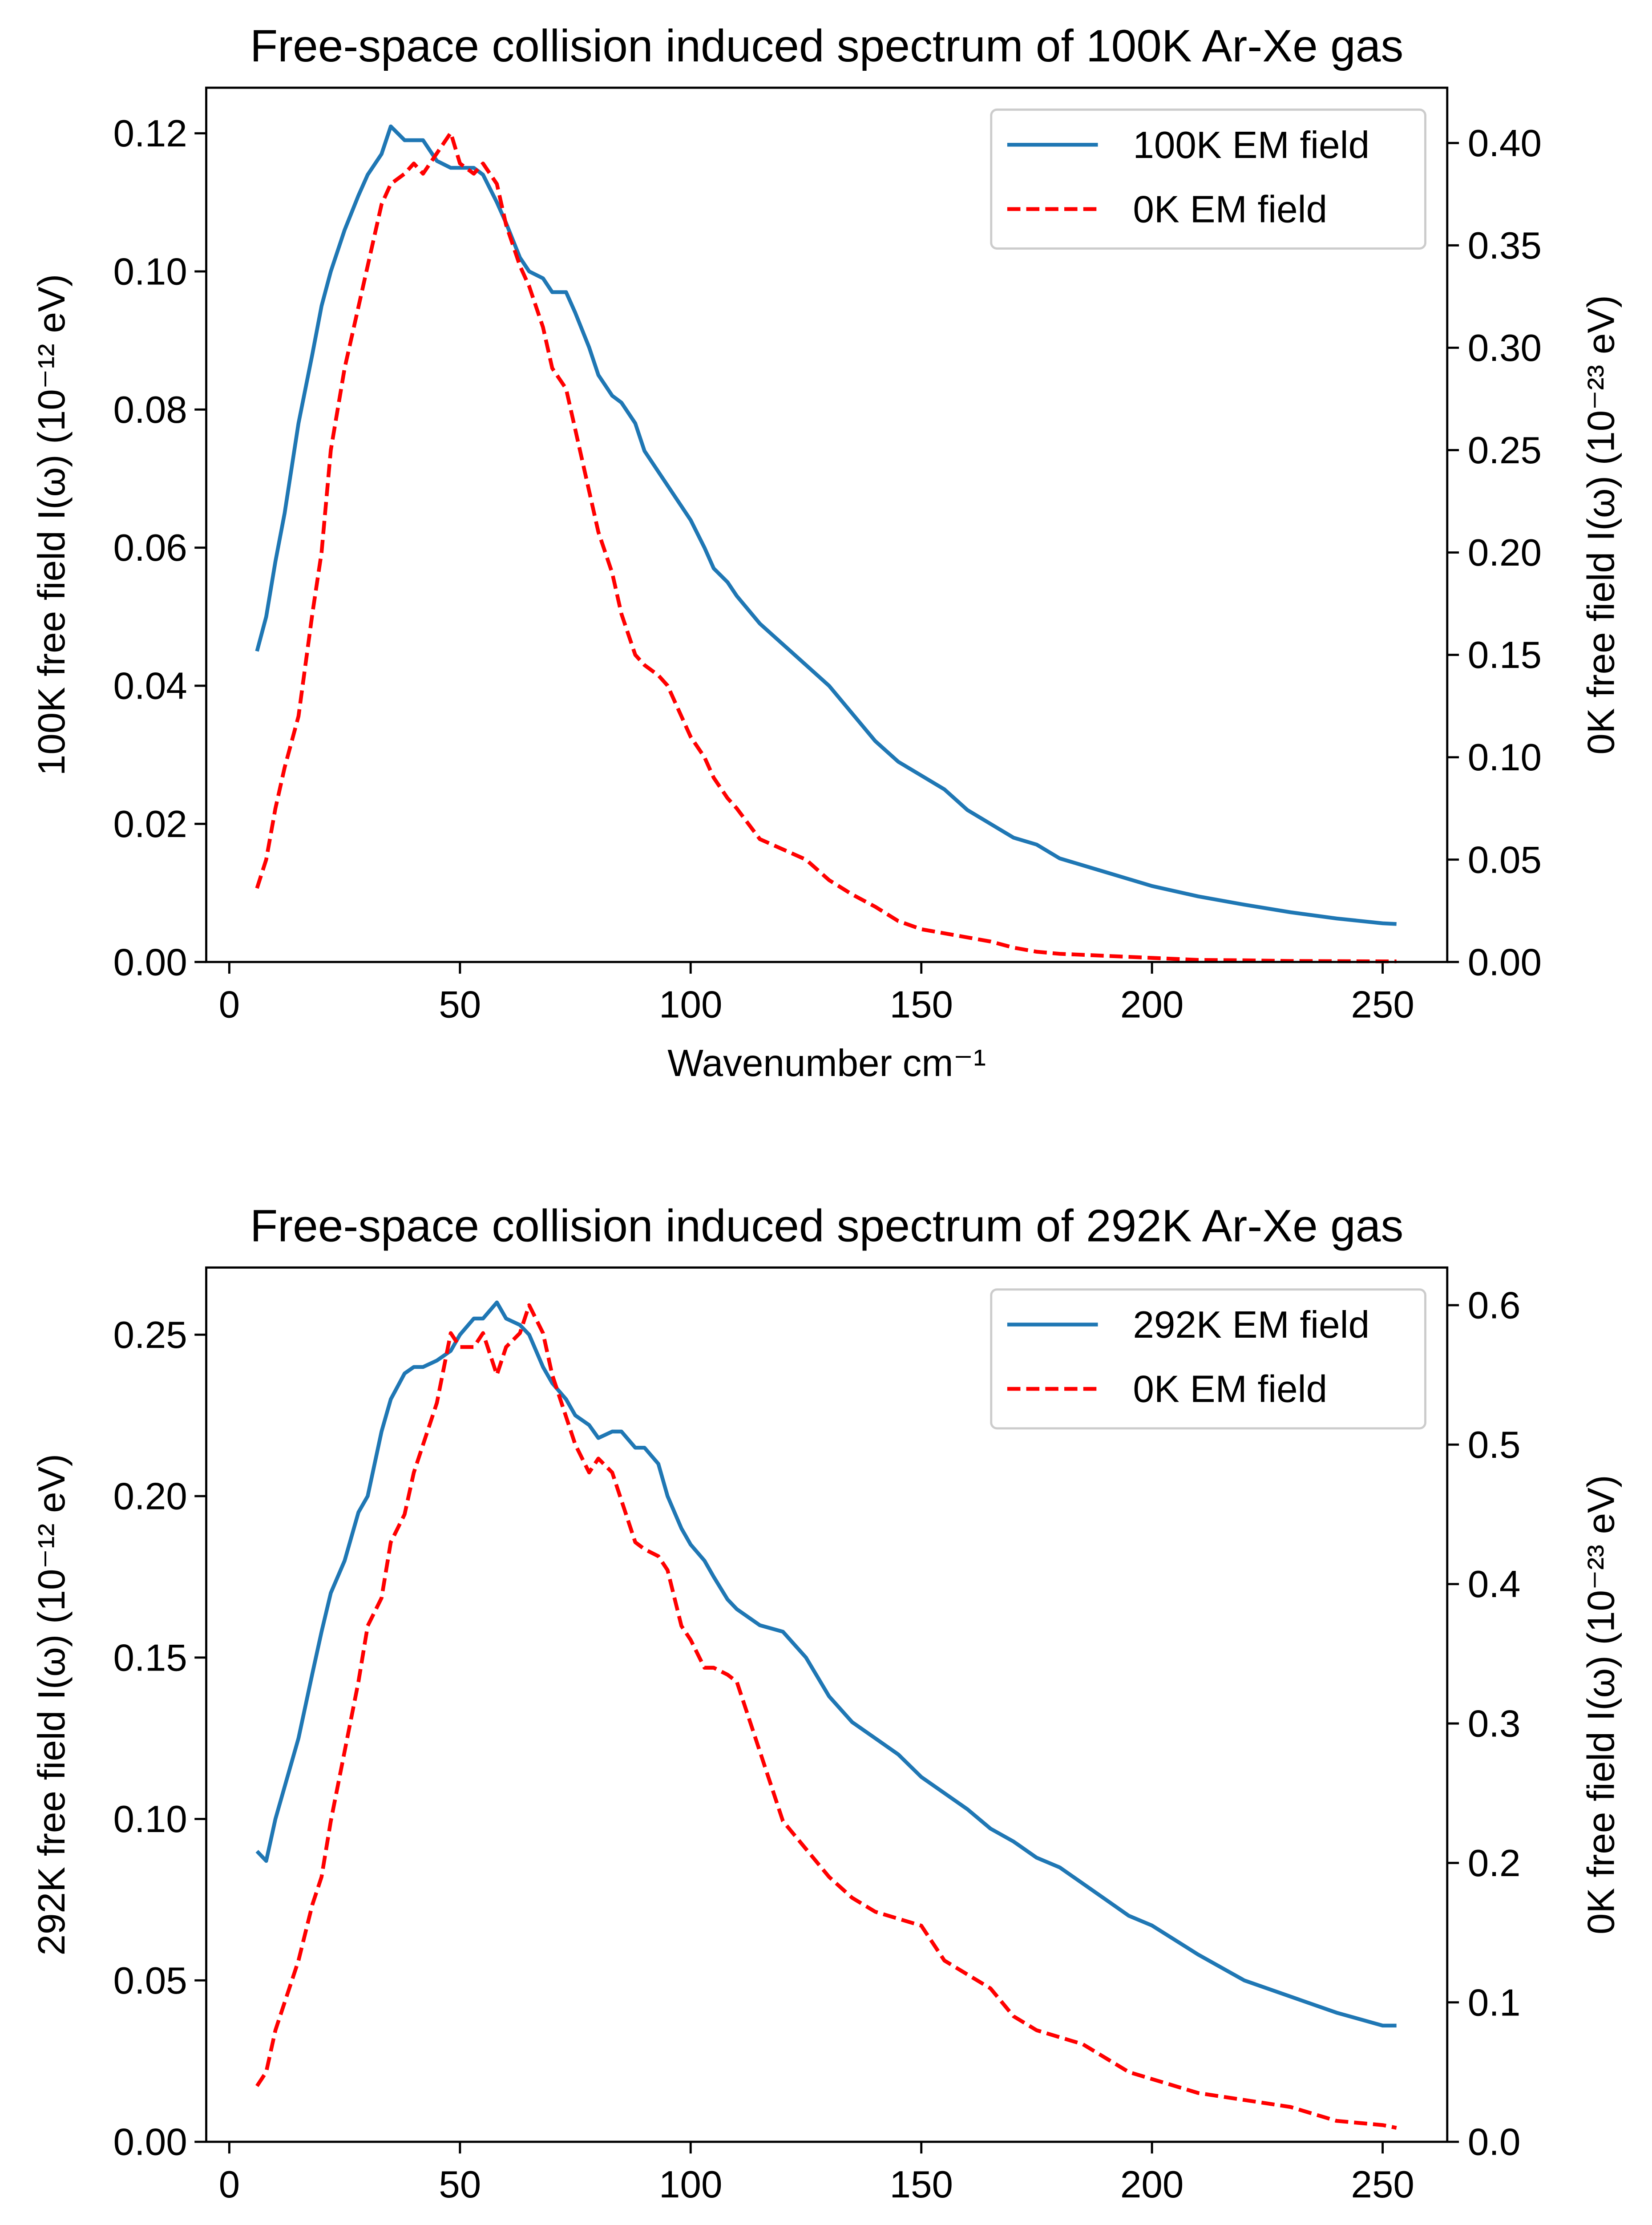 The width and height of the screenshot is (1652, 2225). Describe the element at coordinates (150, 825) in the screenshot. I see `y-tick-label: 0.02` at that location.